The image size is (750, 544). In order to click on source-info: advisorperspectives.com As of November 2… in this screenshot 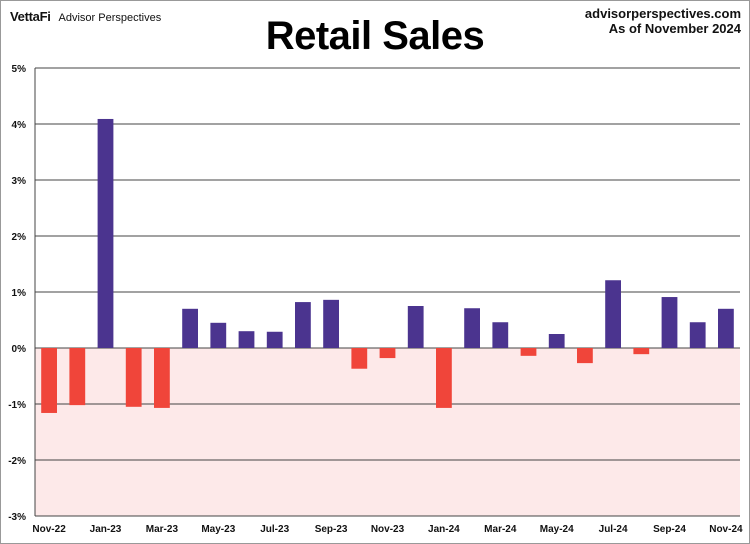, I will do `click(663, 21)`.